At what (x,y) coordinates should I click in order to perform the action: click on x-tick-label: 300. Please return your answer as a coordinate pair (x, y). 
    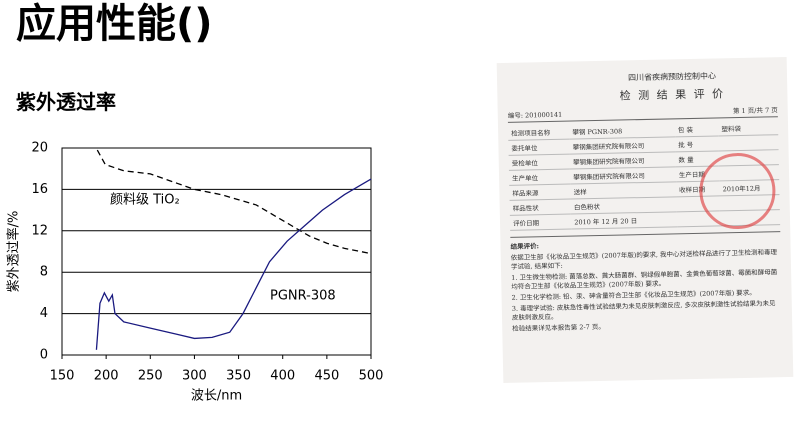
    Looking at the image, I should click on (194, 376).